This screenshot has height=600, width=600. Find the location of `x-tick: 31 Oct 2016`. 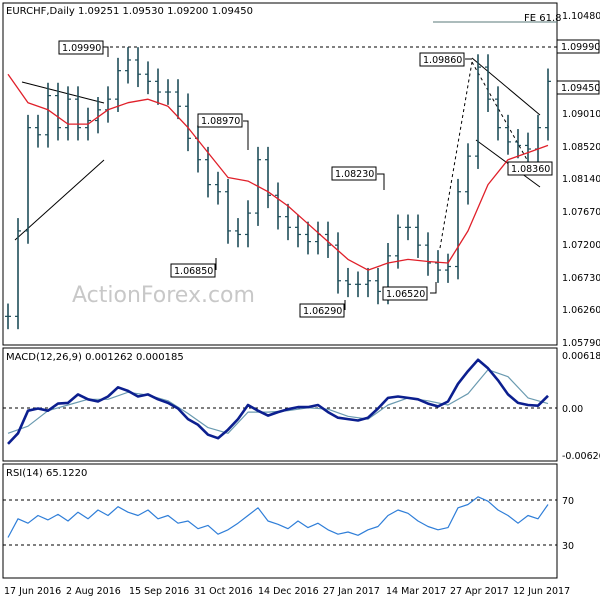

x-tick: 31 Oct 2016 is located at coordinates (223, 591).